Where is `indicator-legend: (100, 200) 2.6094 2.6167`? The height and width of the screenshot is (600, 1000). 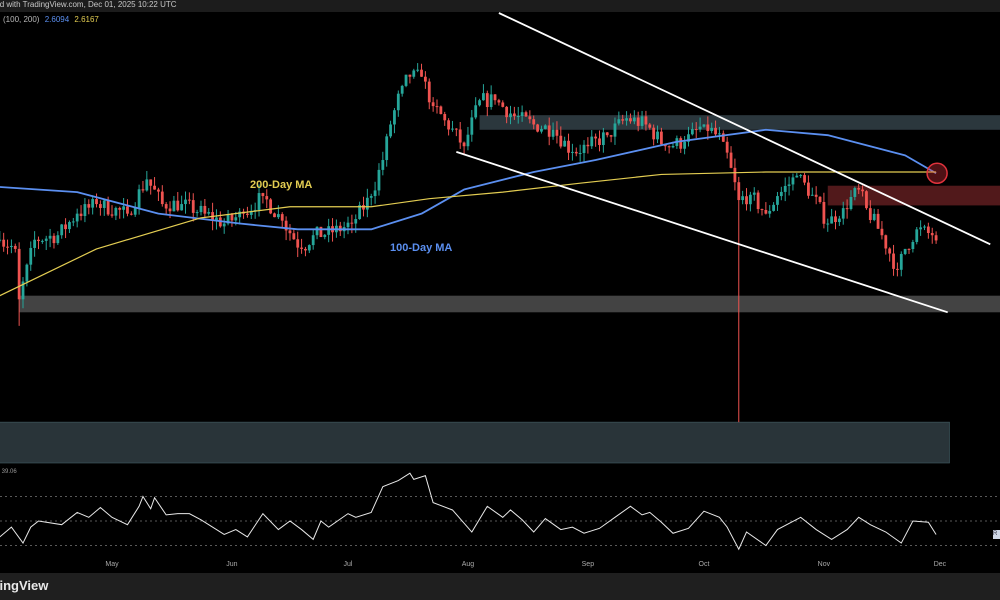 indicator-legend: (100, 200) 2.6094 2.6167 is located at coordinates (51, 20).